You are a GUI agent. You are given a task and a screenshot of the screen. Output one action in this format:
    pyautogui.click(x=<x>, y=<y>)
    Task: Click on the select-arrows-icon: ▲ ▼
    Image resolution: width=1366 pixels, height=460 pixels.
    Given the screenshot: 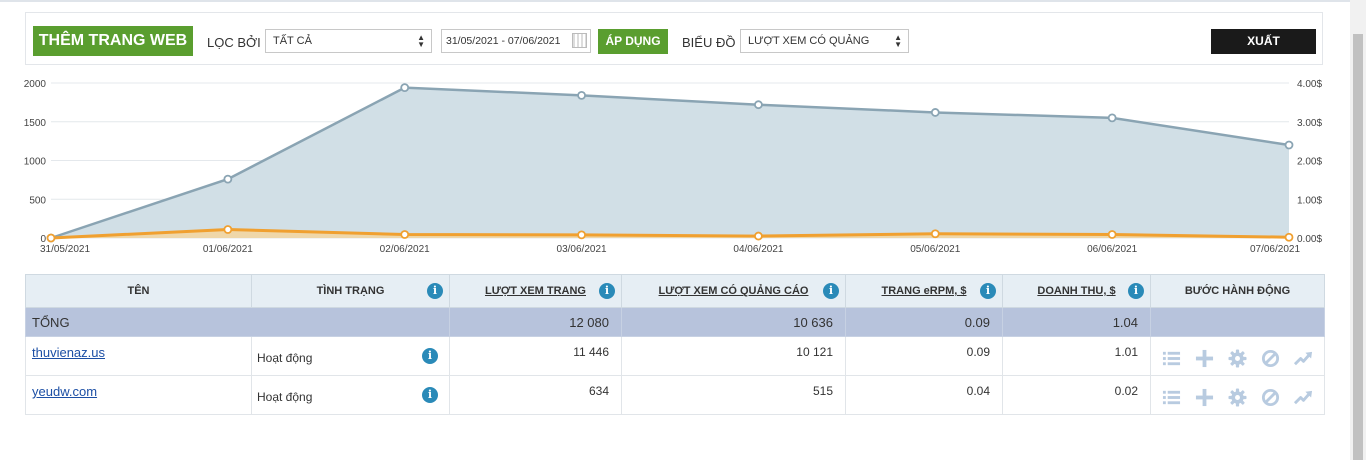 What is the action you would take?
    pyautogui.click(x=421, y=41)
    